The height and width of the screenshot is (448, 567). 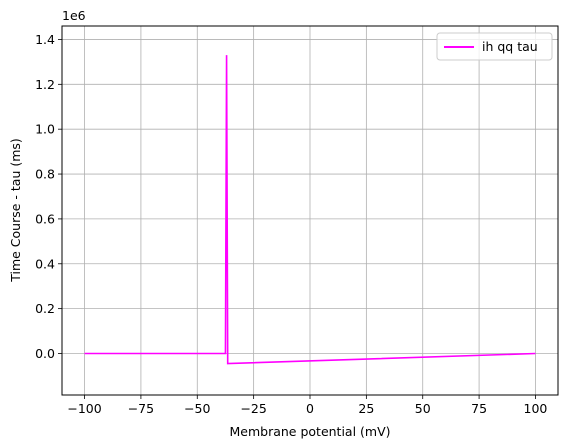 I want to click on x-axis: −100 −75 −50 −25 0 25 50 75 100, so click(x=307, y=405).